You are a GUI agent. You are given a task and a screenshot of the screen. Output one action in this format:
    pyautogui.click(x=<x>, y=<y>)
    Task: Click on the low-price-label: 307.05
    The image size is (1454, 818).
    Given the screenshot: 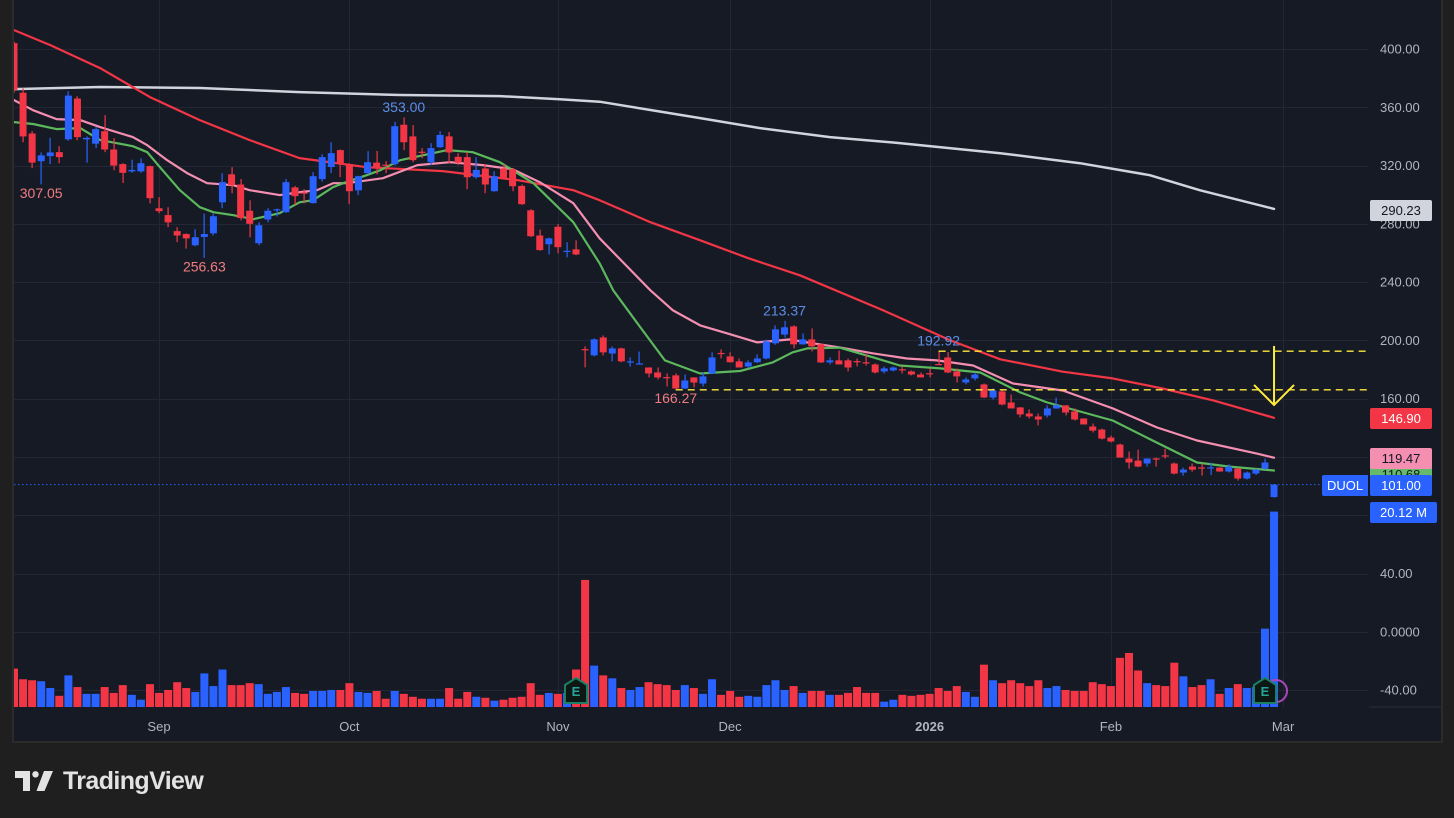 What is the action you would take?
    pyautogui.click(x=41, y=193)
    